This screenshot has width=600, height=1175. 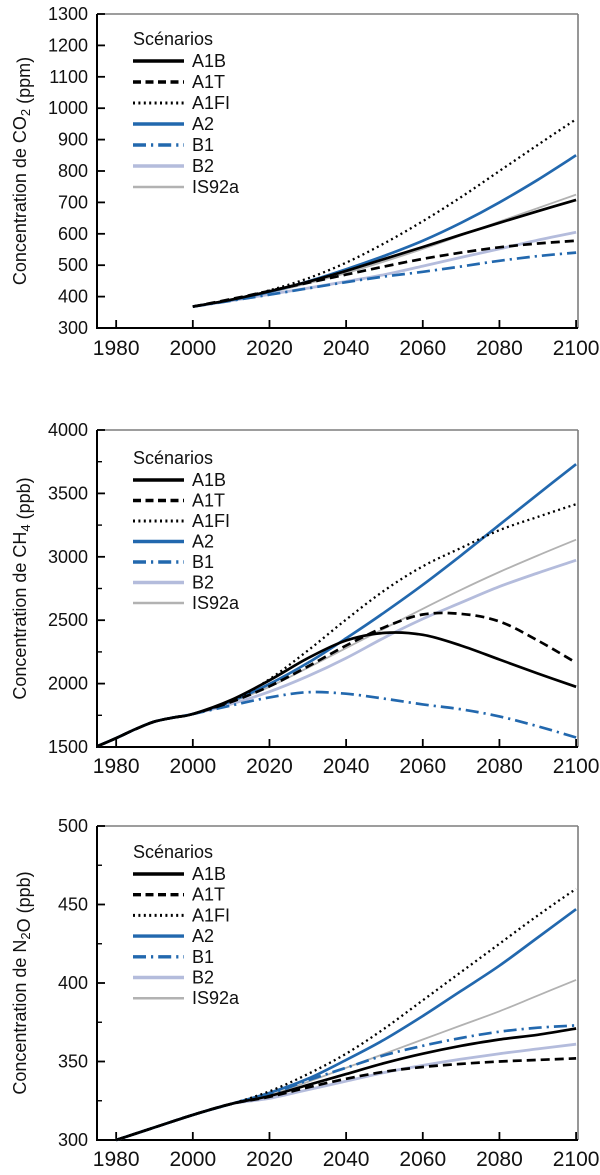 I want to click on chart-2-legend-label-B2: B2, so click(x=203, y=583).